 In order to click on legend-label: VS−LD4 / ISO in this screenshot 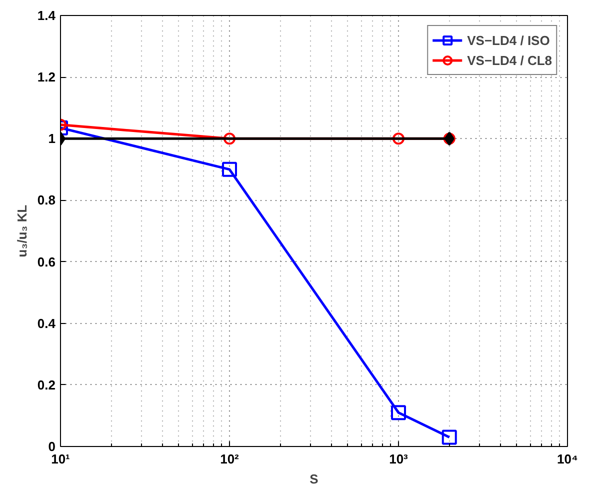, I will do `click(508, 40)`.